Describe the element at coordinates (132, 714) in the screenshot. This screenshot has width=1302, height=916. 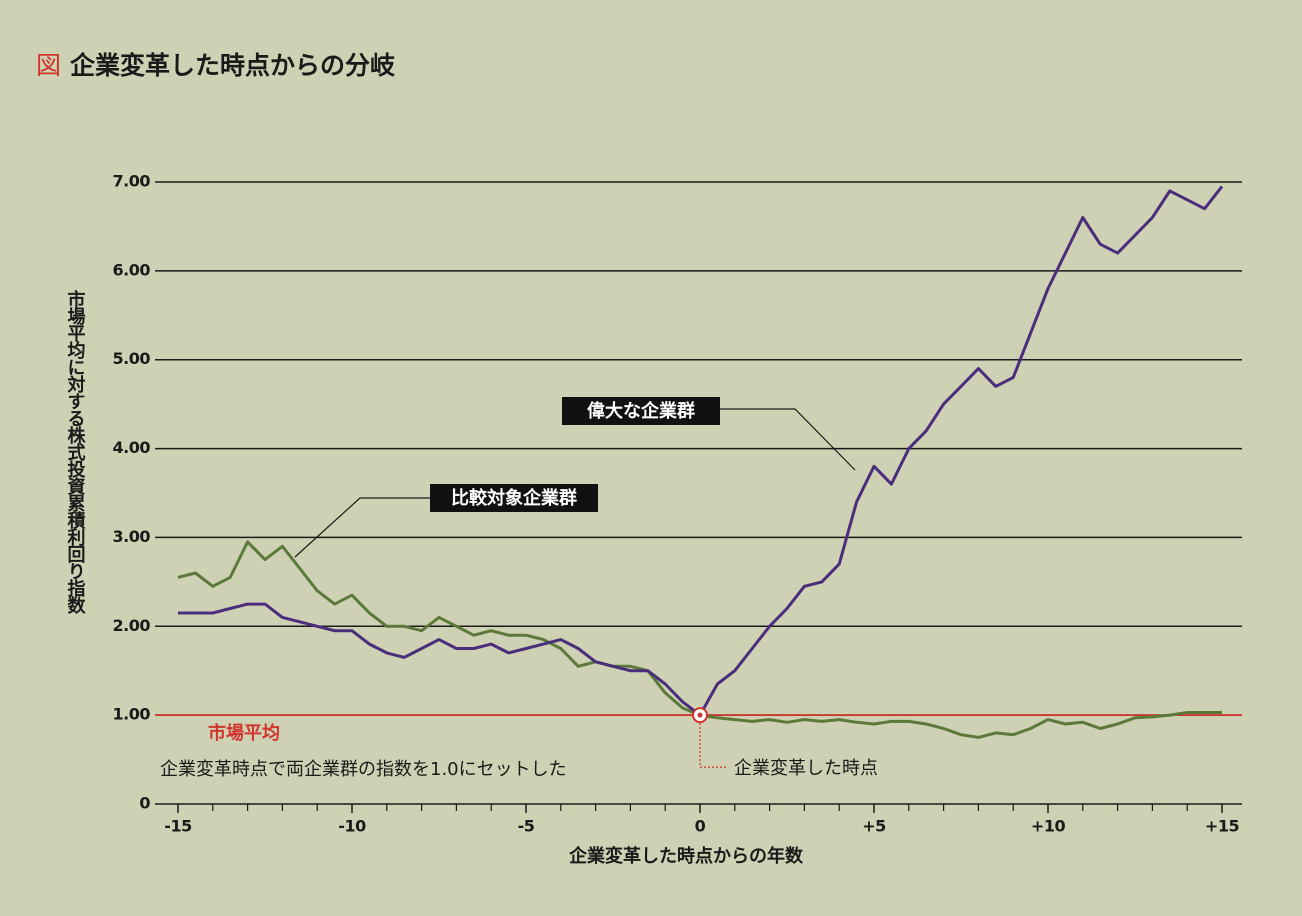
I see `y-tick-label: 1.00` at that location.